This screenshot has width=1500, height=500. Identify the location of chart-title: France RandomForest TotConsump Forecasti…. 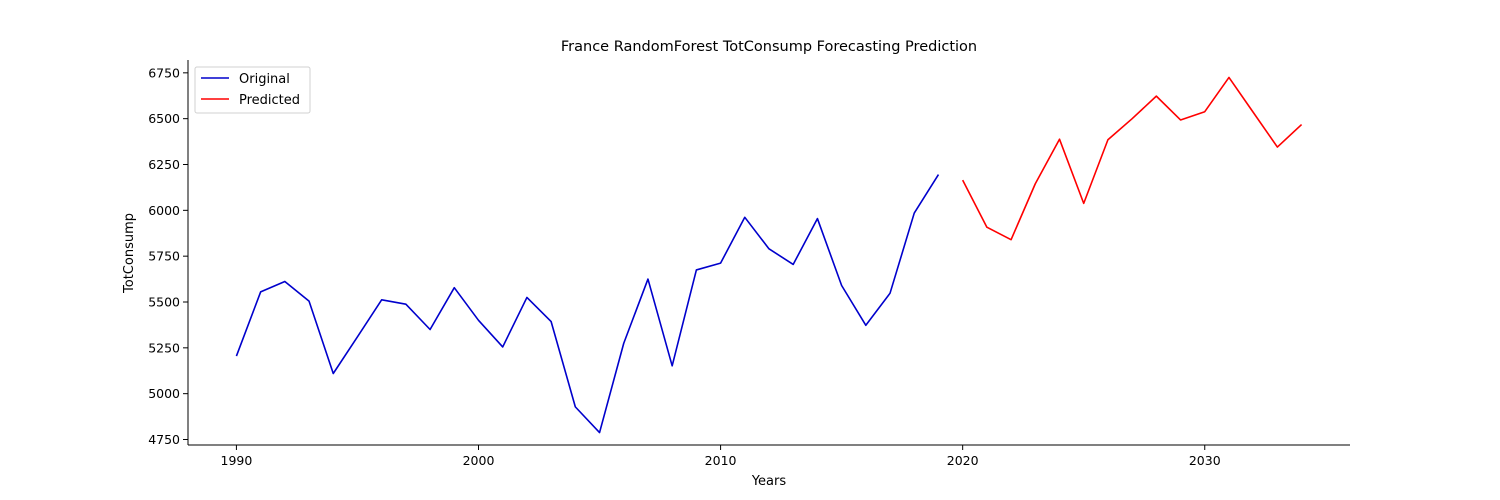
(769, 47).